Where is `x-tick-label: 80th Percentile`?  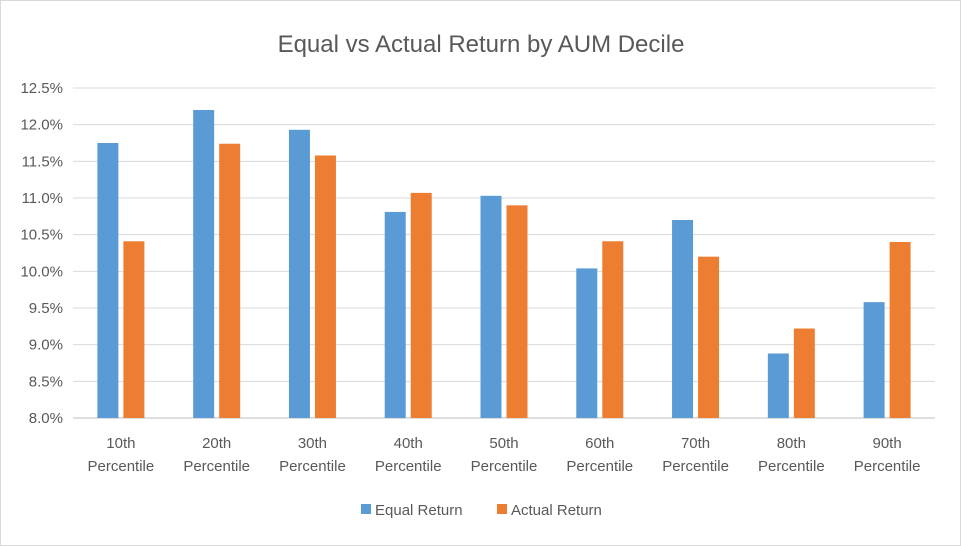 x-tick-label: 80th Percentile is located at coordinates (791, 455).